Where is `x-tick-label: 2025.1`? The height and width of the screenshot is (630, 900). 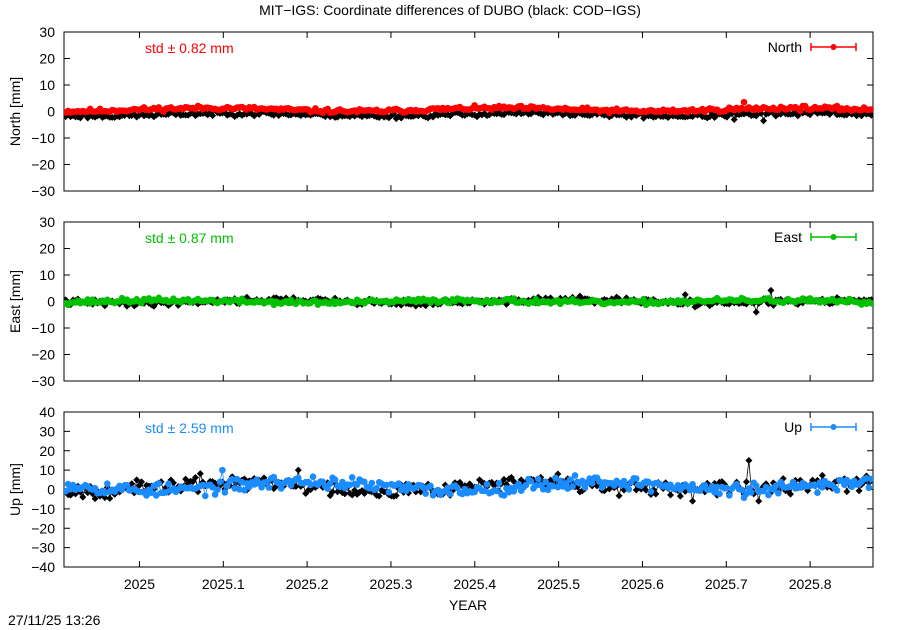 x-tick-label: 2025.1 is located at coordinates (223, 584).